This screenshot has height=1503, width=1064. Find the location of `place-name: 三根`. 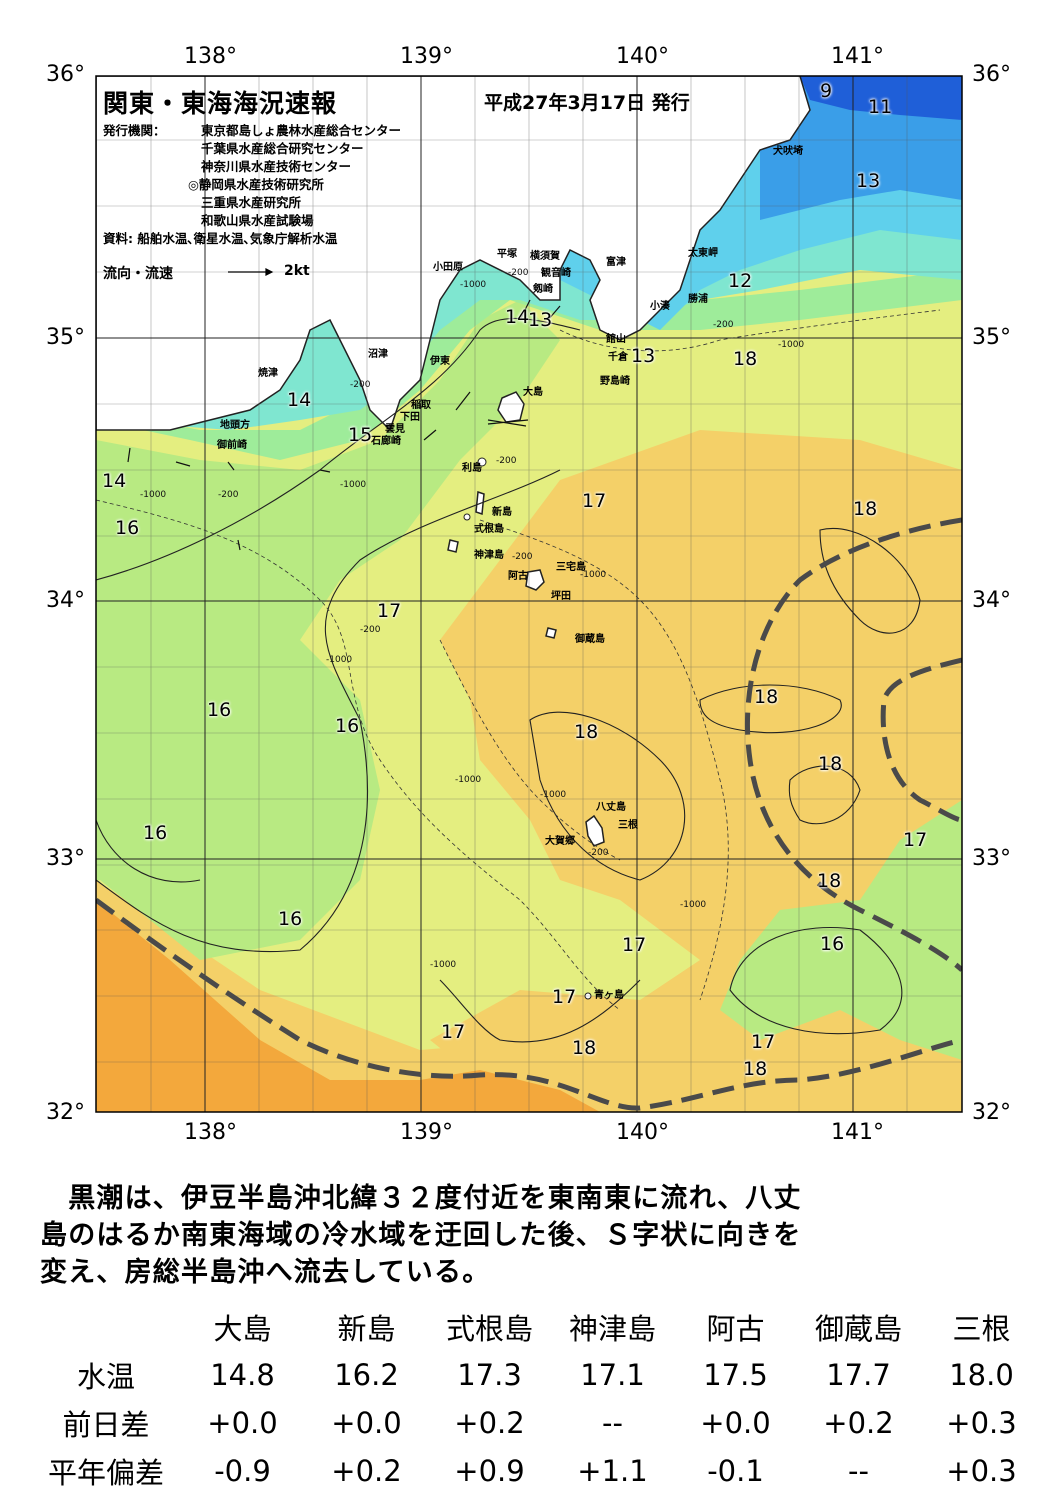

place-name: 三根 is located at coordinates (628, 825).